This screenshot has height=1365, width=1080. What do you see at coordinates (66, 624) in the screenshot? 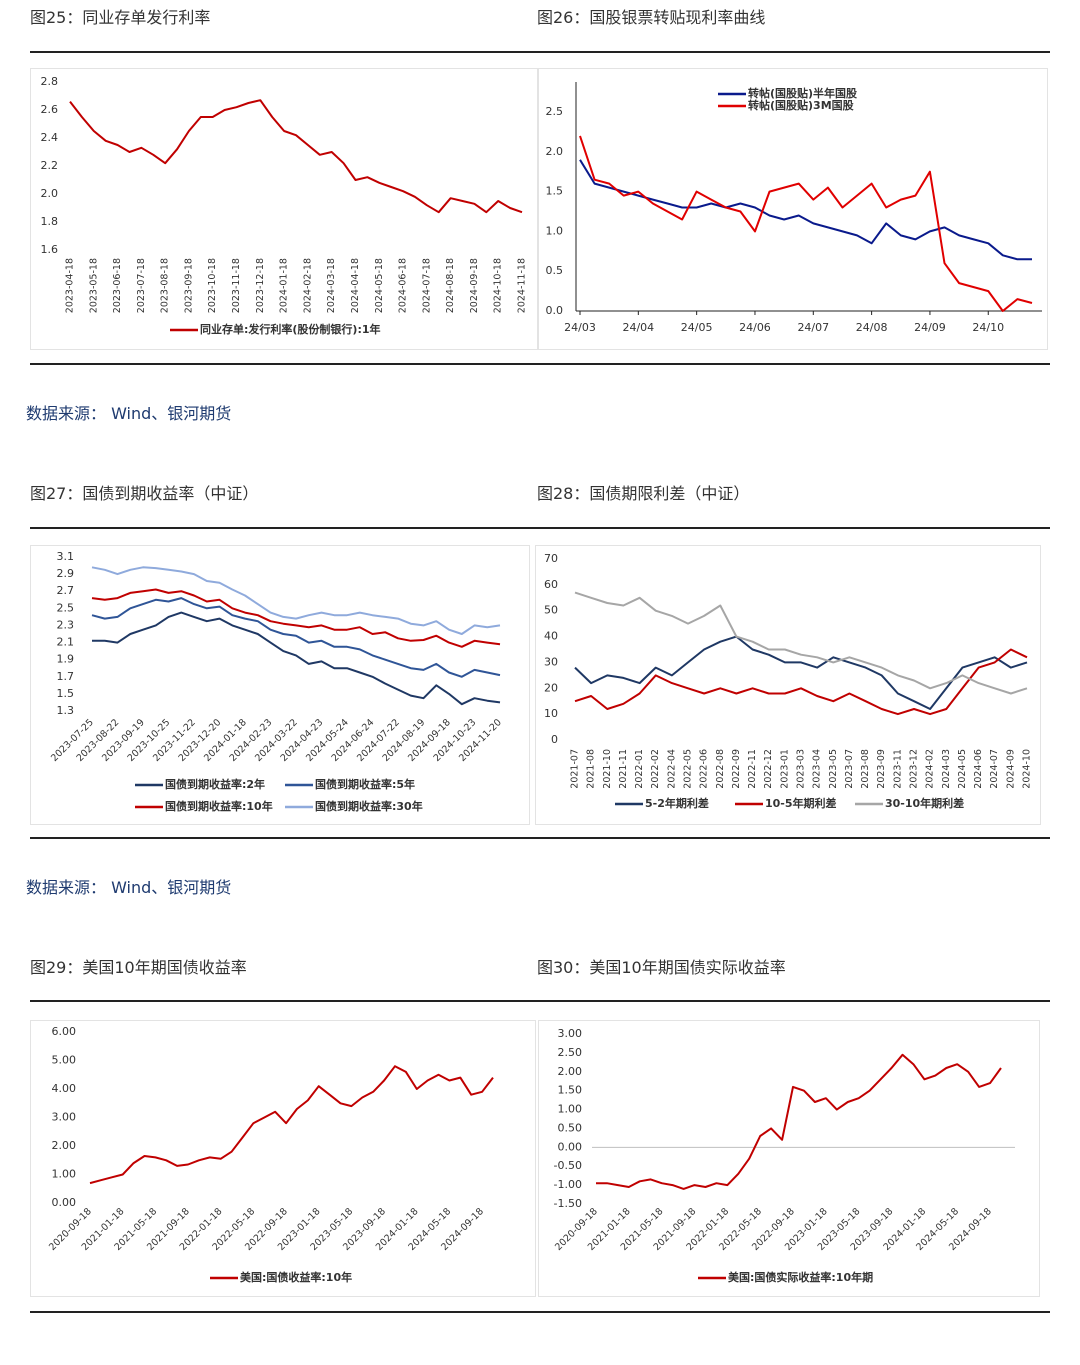
I see `y-tick-label: 2.3` at bounding box center [66, 624].